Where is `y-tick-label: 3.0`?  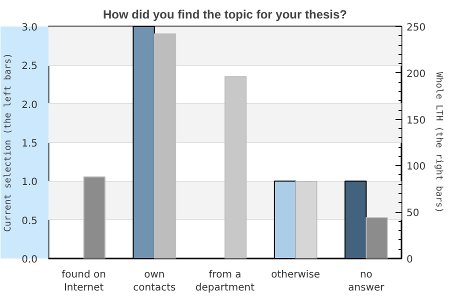 y-tick-label: 3.0 is located at coordinates (30, 28).